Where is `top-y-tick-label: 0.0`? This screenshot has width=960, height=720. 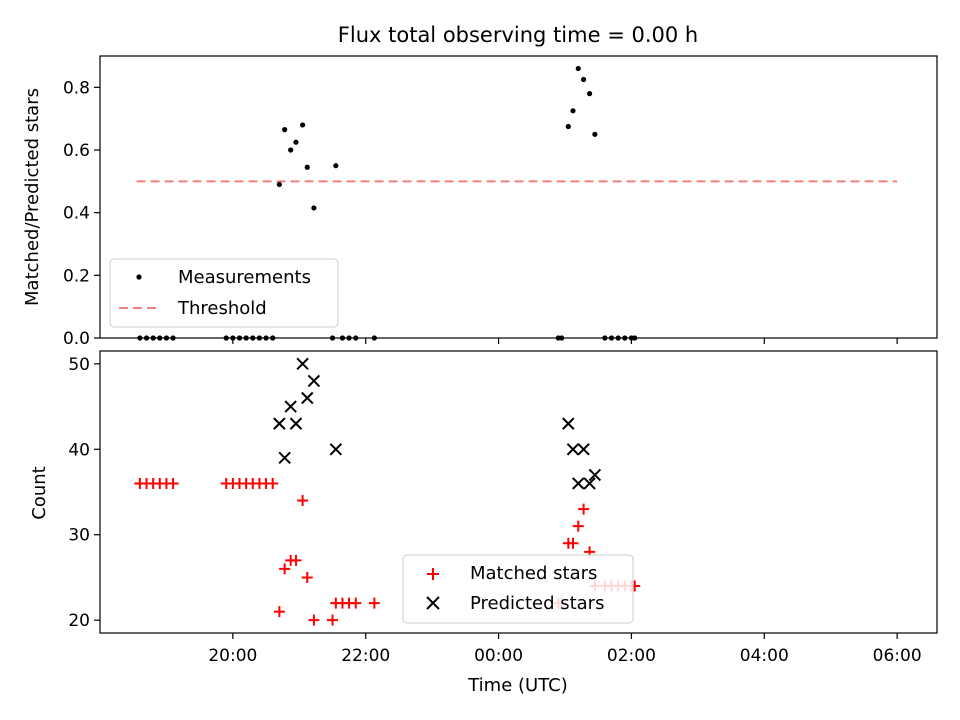 top-y-tick-label: 0.0 is located at coordinates (76, 339).